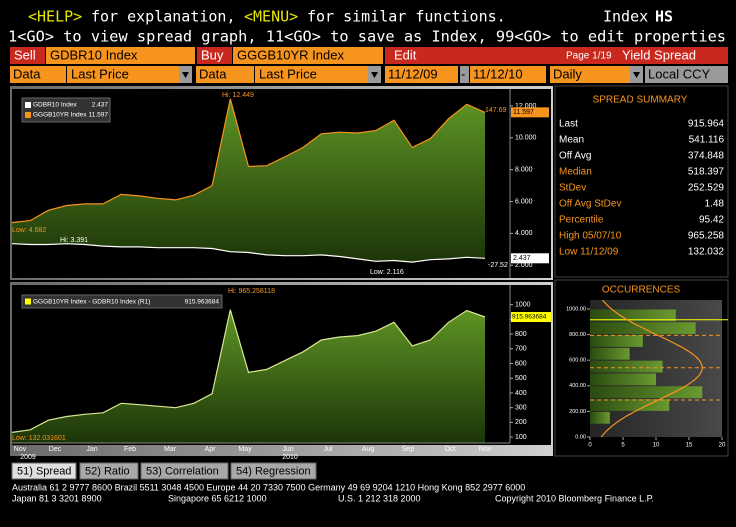 Image resolution: width=736 pixels, height=527 pixels. What do you see at coordinates (524, 265) in the screenshot?
I see `y-tick-label: 2.000` at bounding box center [524, 265].